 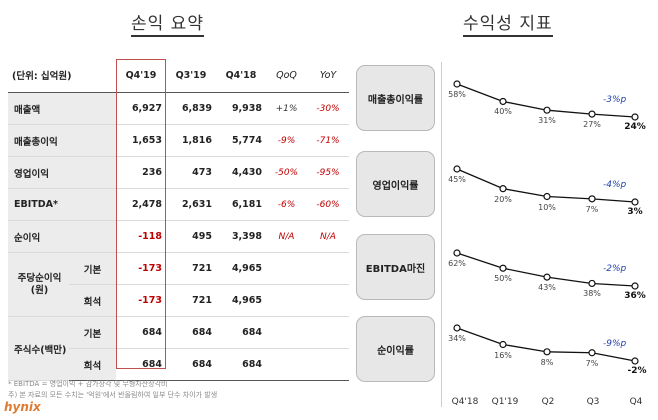 I want to click on cell-qoq: -50%, so click(x=286, y=172).